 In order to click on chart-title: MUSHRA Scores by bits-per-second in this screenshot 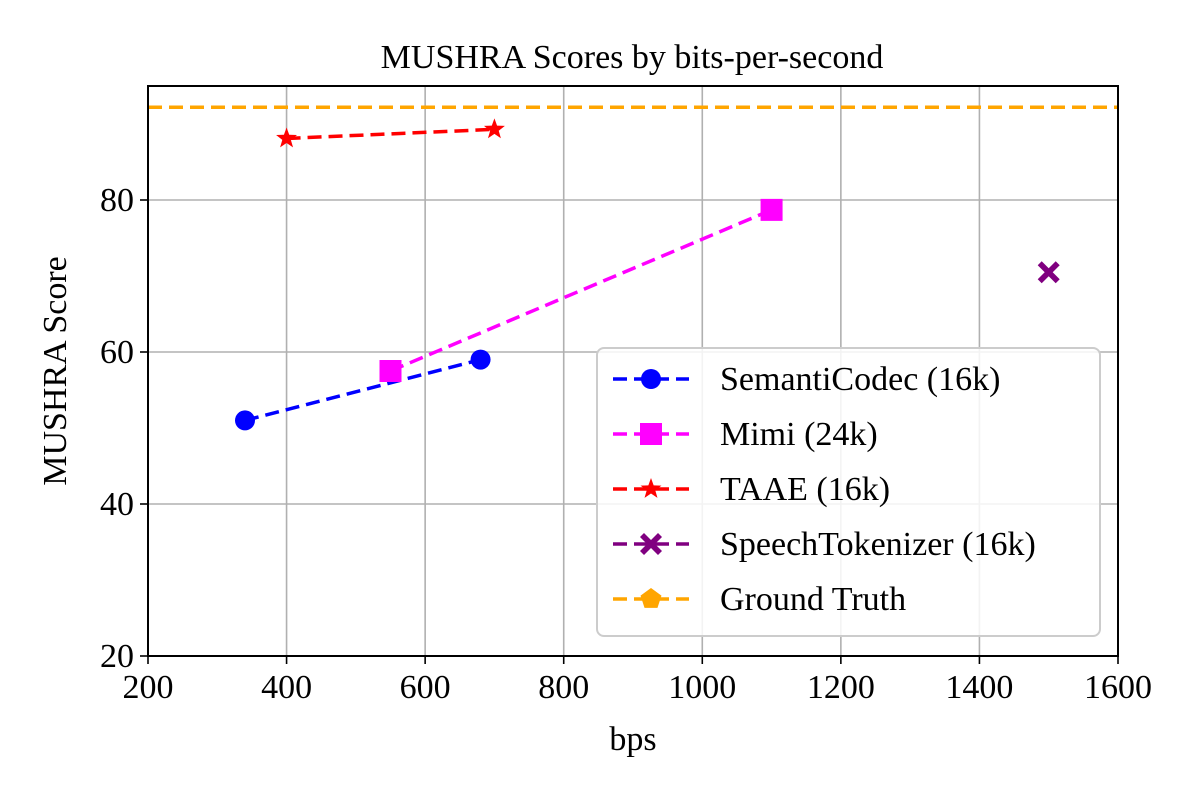, I will do `click(632, 57)`.